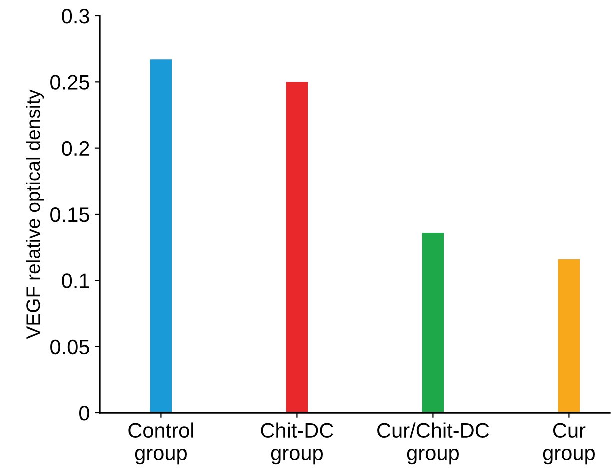 Image resolution: width=611 pixels, height=475 pixels. Describe the element at coordinates (434, 443) in the screenshot. I see `x-tick-label: Cur/Chit-DC group` at that location.